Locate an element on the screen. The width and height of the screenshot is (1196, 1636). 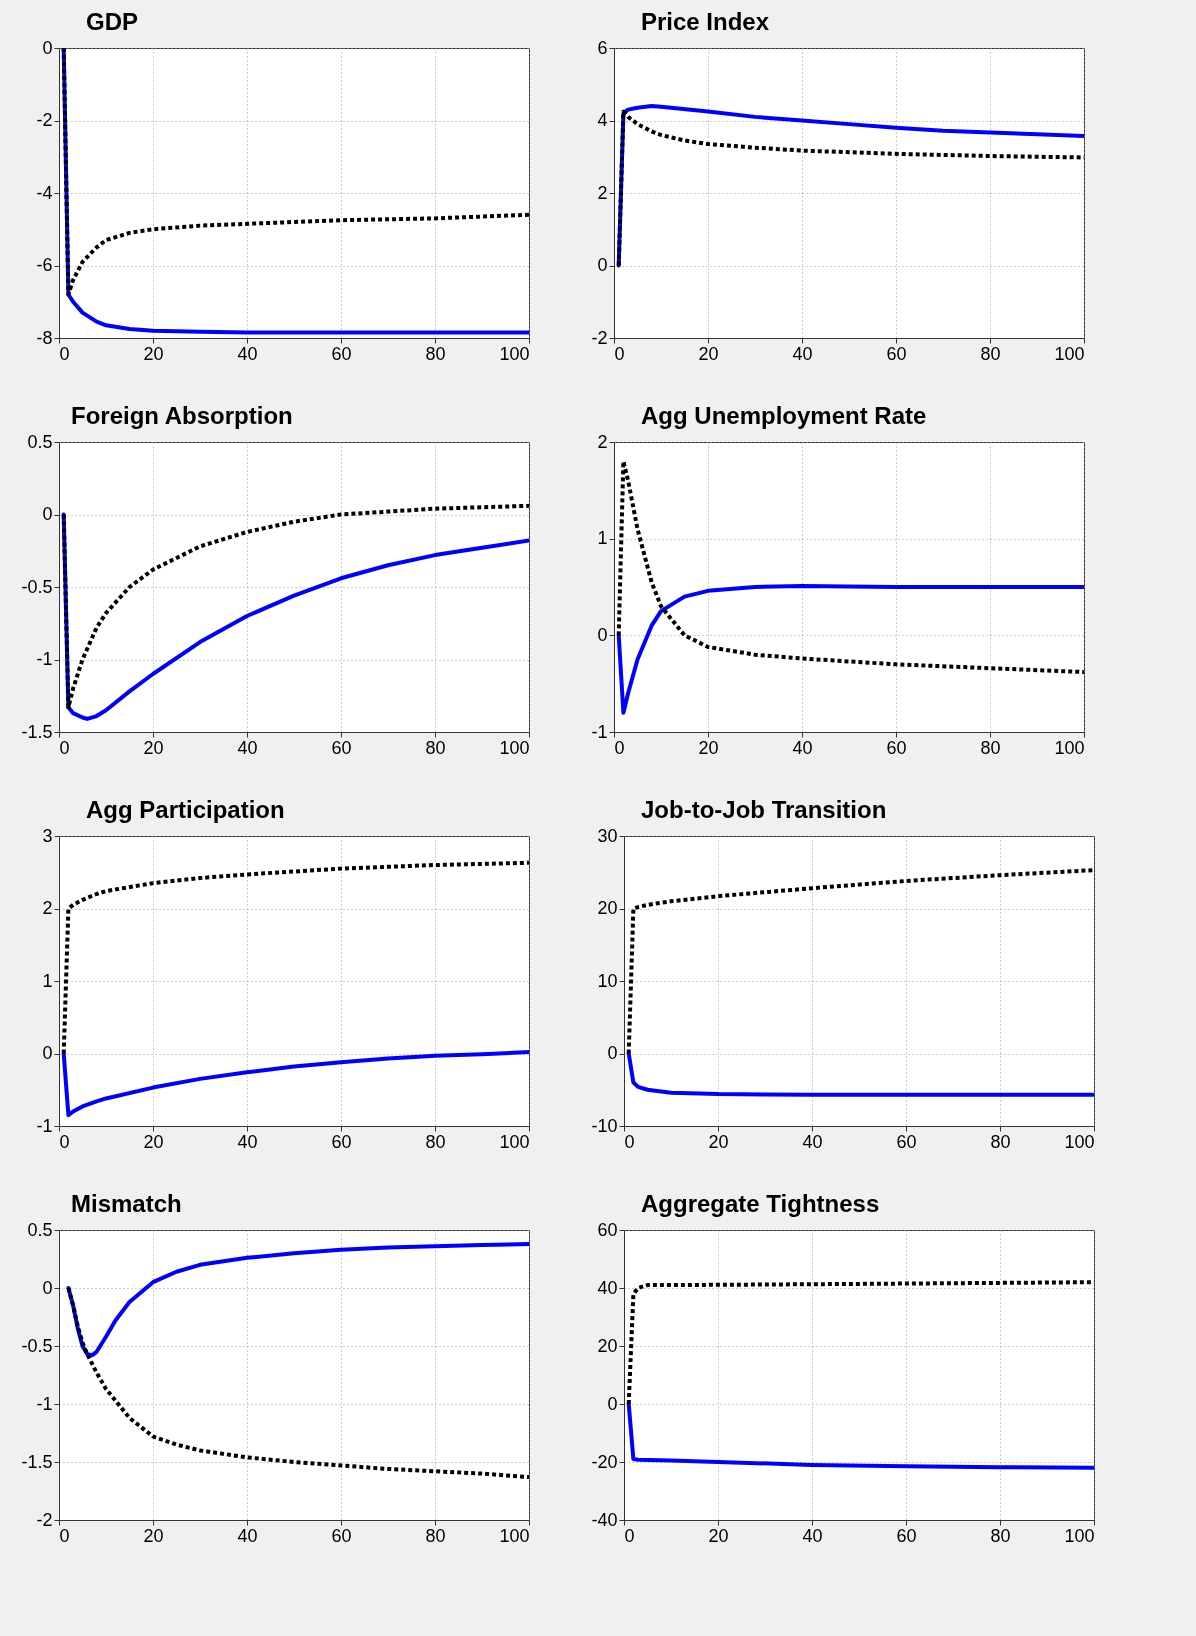
y-tick-label: 3 is located at coordinates (47, 835).